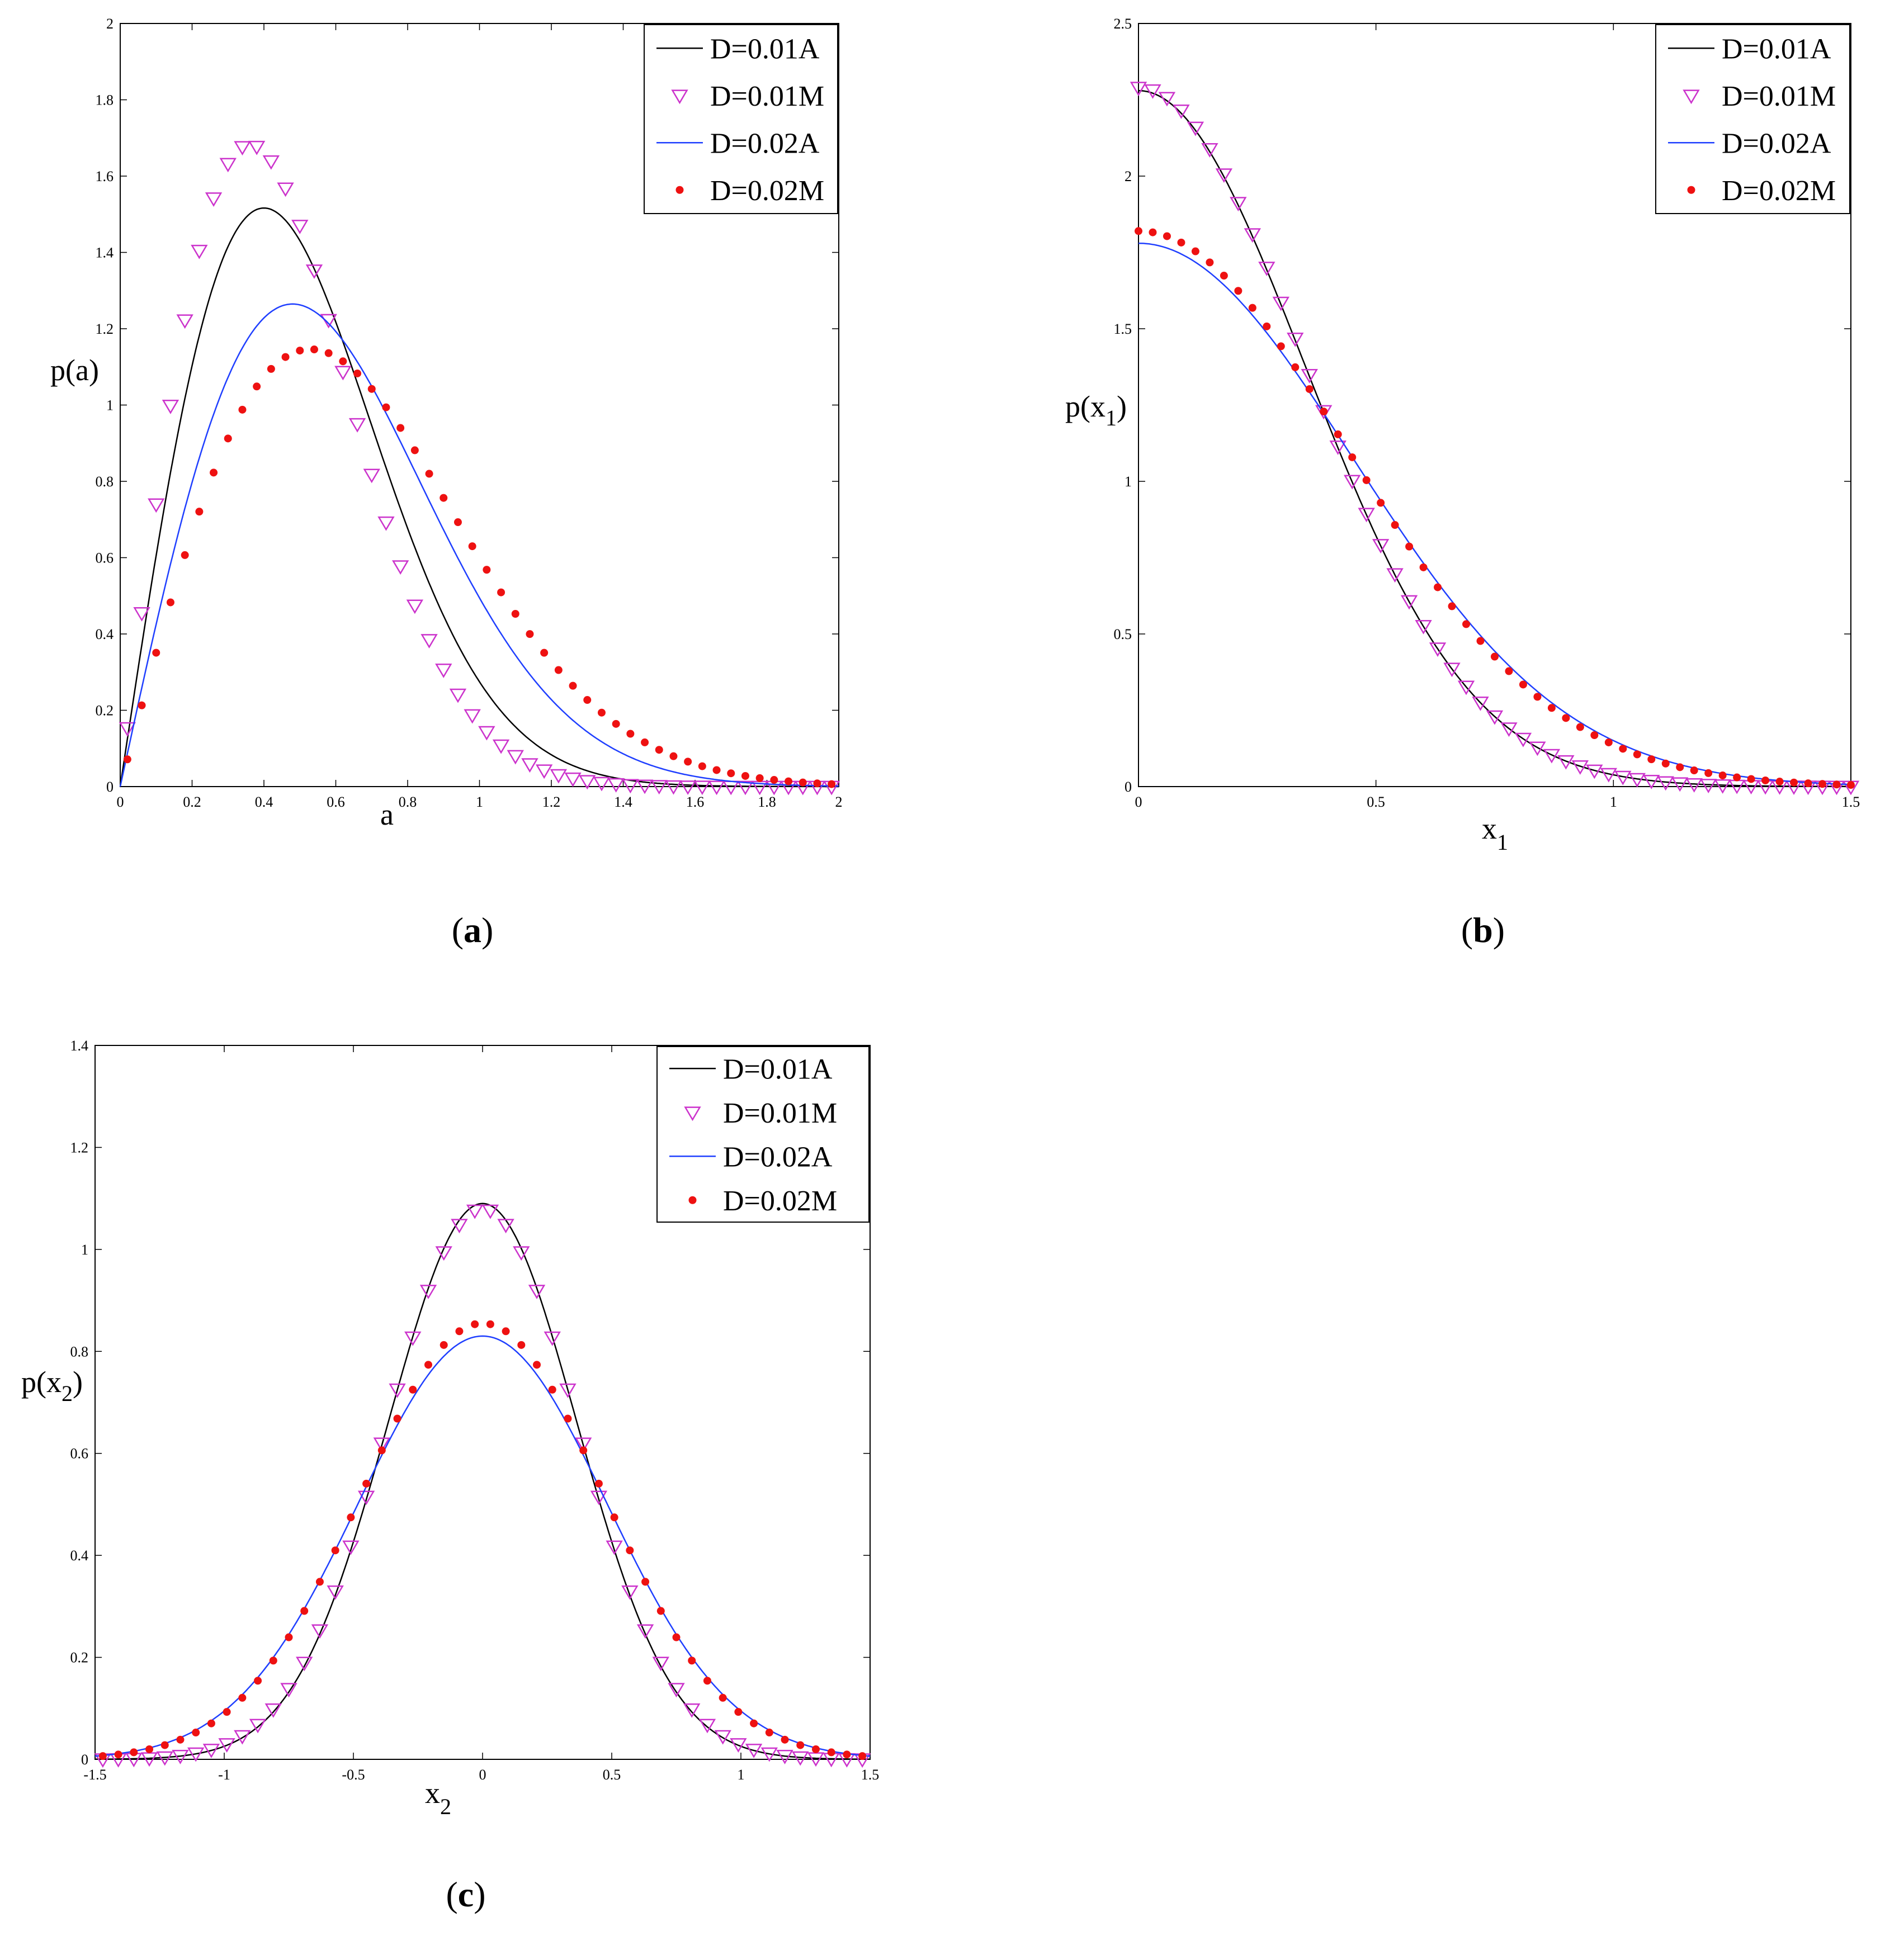 The width and height of the screenshot is (1904, 1936). Describe the element at coordinates (110, 24) in the screenshot. I see `y-tick-label: 2` at that location.